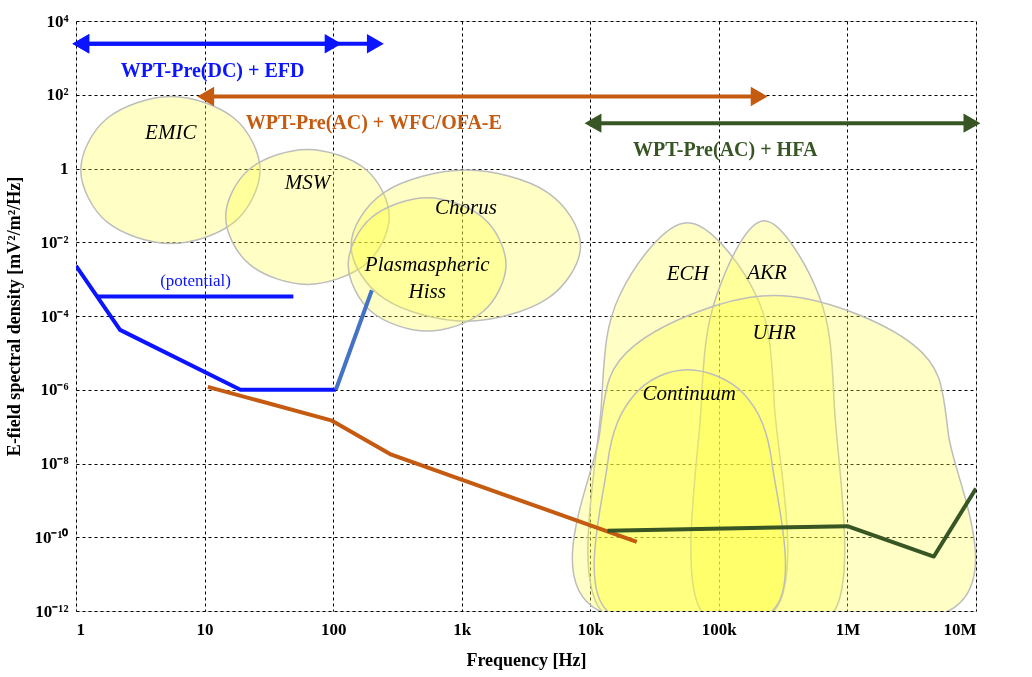 The width and height of the screenshot is (1032, 677). Describe the element at coordinates (719, 629) in the screenshot. I see `x-tick-label: 100k` at that location.